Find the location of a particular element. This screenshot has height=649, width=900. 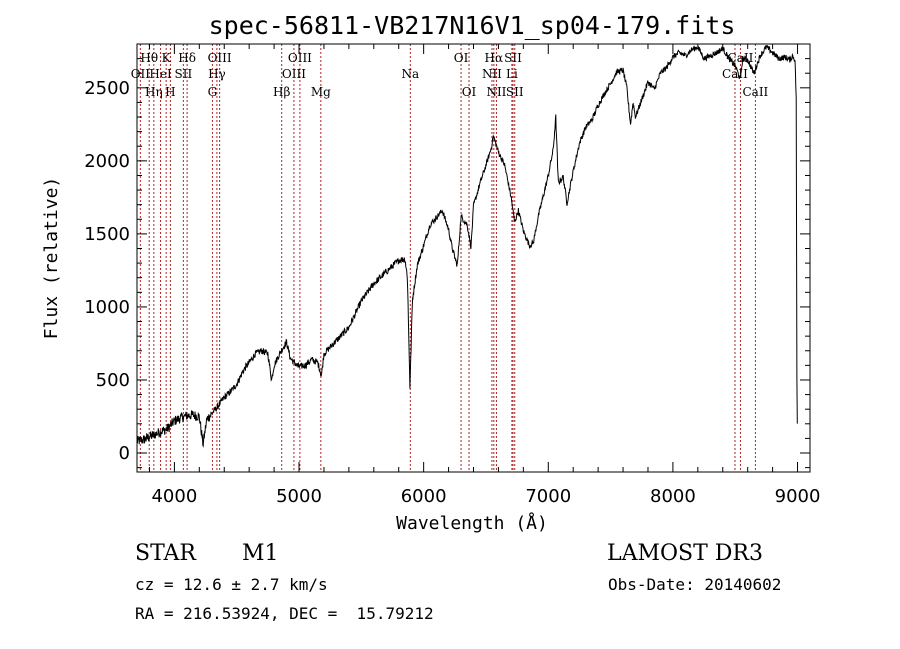

line-label-3: K is located at coordinates (167, 58).